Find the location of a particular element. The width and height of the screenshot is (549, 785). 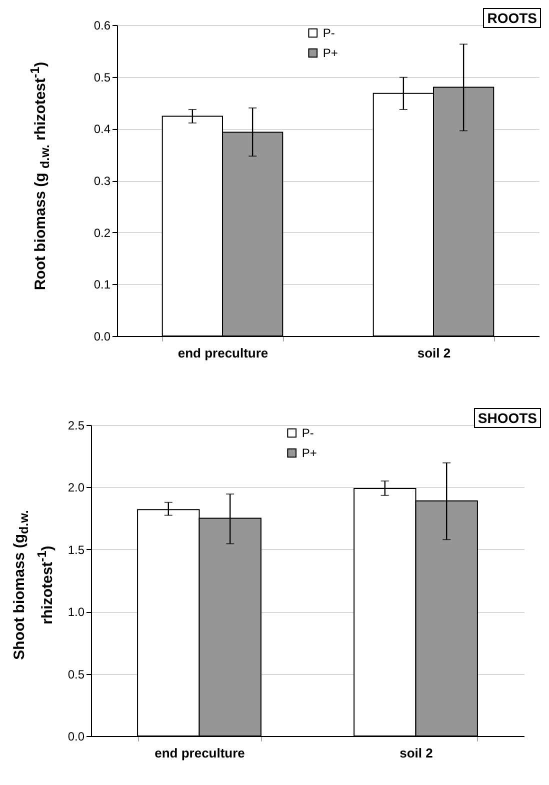

y-tick-label: 1.5 is located at coordinates (76, 549).